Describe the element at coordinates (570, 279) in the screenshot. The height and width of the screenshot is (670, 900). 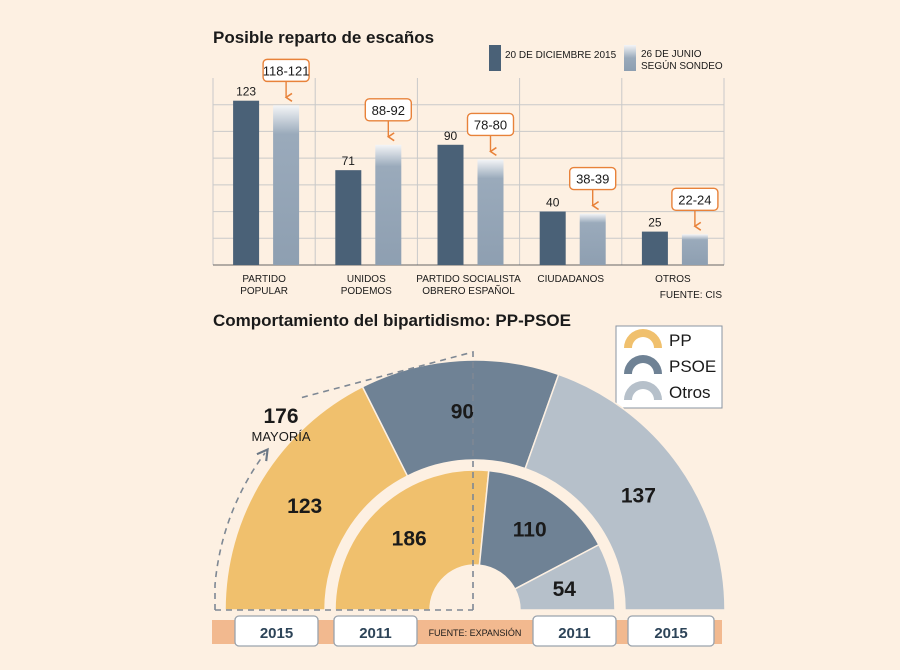
I see `category-label: CIUDADANOS` at that location.